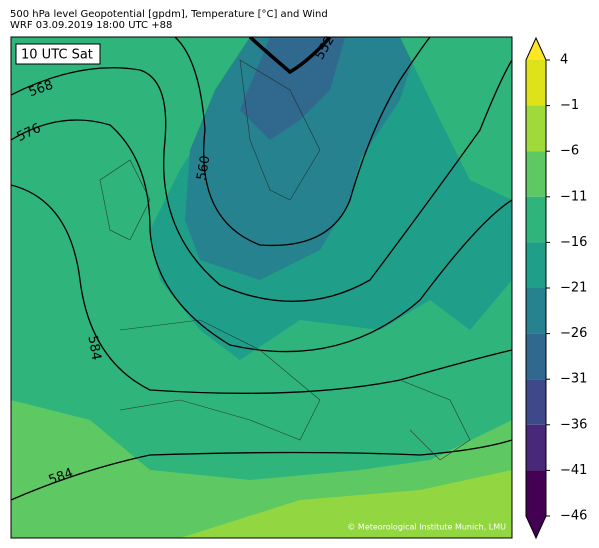 This screenshot has height=548, width=599. I want to click on contour-label: 584, so click(93, 347).